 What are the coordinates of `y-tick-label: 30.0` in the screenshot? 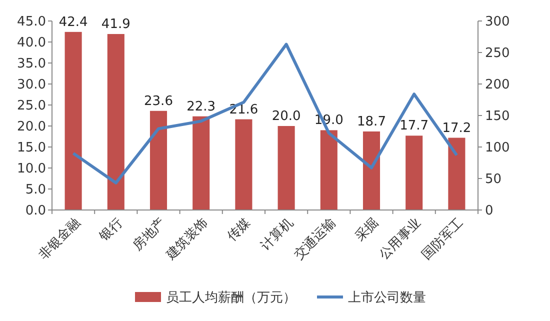 It's located at (31, 85).